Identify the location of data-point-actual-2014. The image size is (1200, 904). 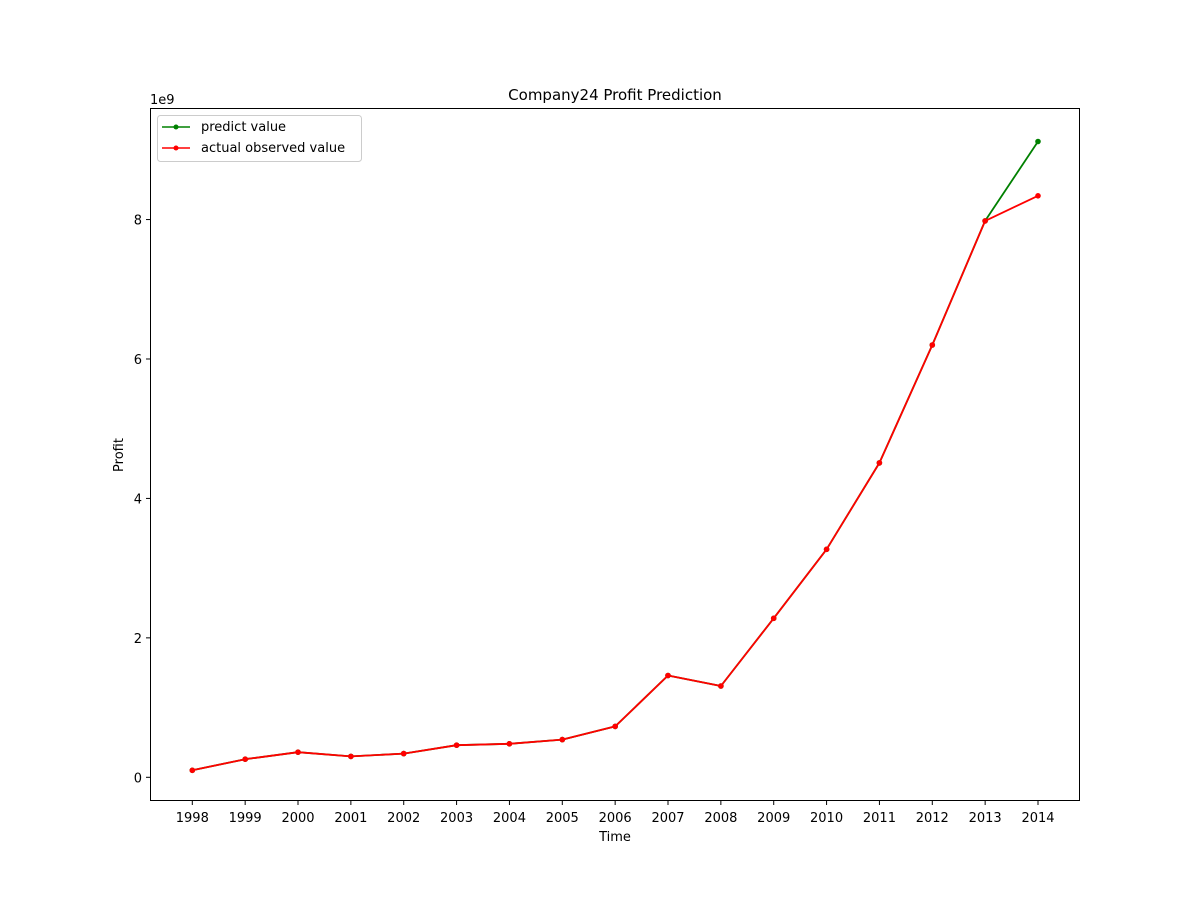
(1038, 196).